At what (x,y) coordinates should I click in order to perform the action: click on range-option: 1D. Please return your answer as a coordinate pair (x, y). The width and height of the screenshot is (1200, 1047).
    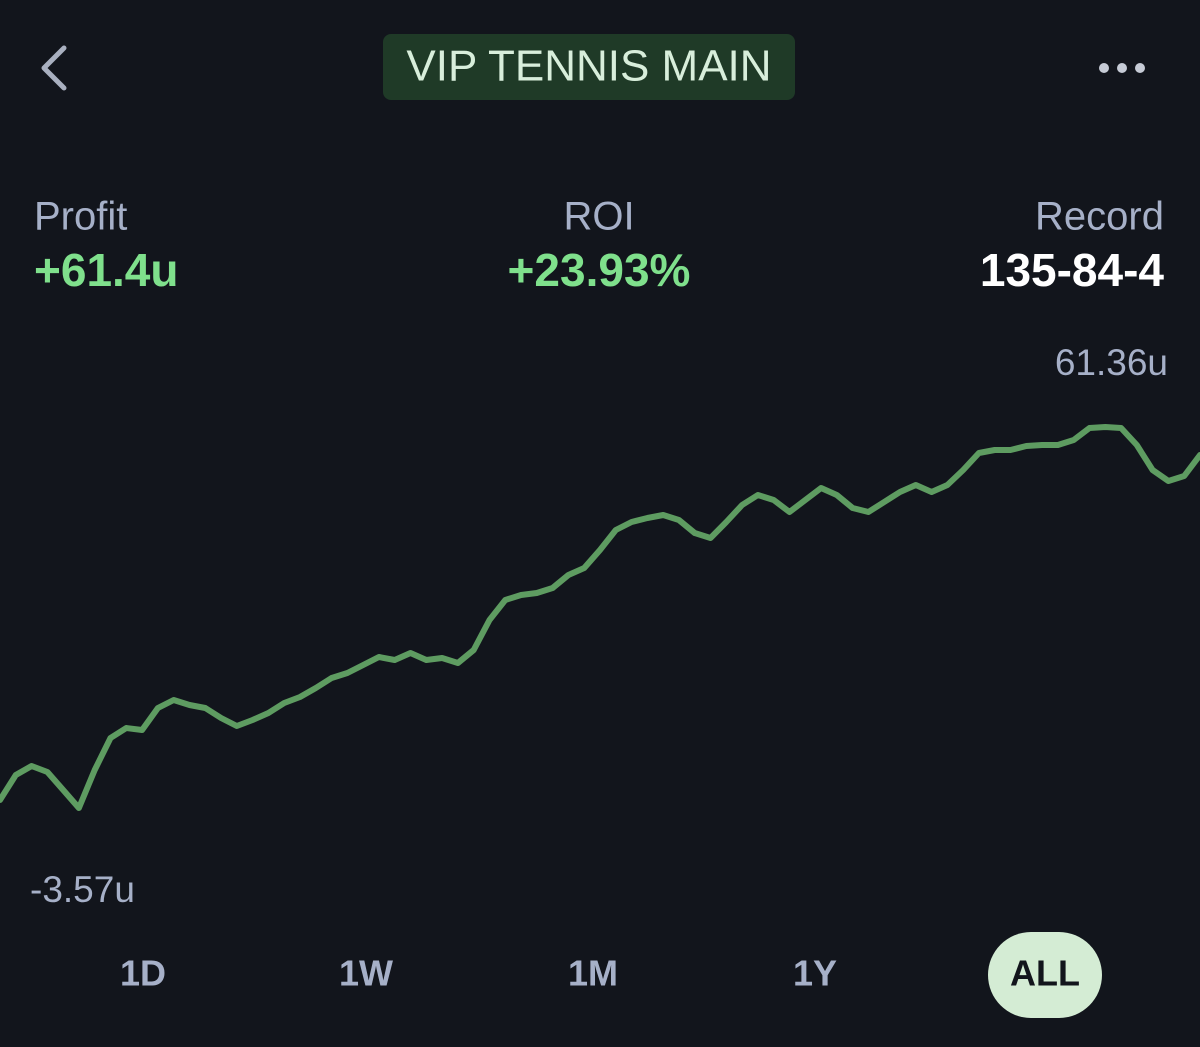
    Looking at the image, I should click on (143, 973).